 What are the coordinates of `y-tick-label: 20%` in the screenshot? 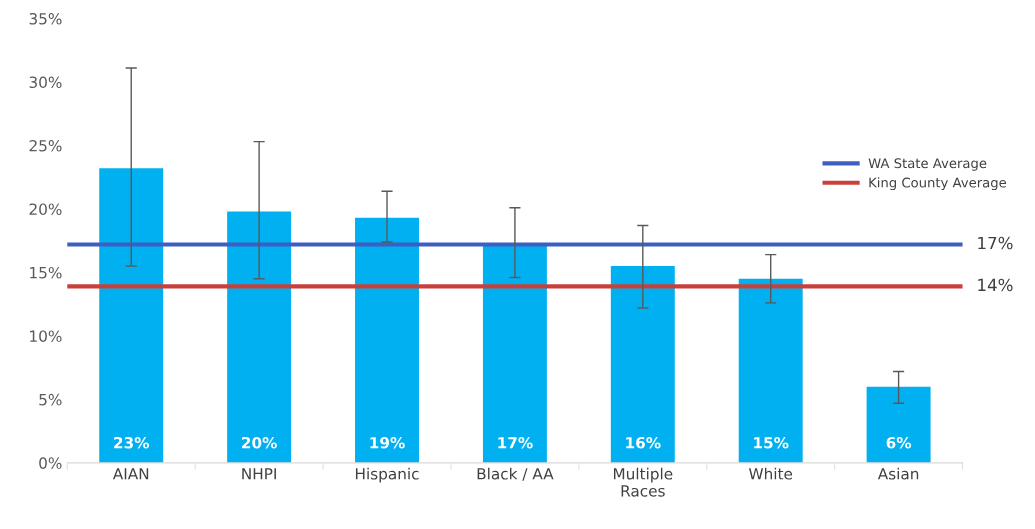 It's located at (45, 209).